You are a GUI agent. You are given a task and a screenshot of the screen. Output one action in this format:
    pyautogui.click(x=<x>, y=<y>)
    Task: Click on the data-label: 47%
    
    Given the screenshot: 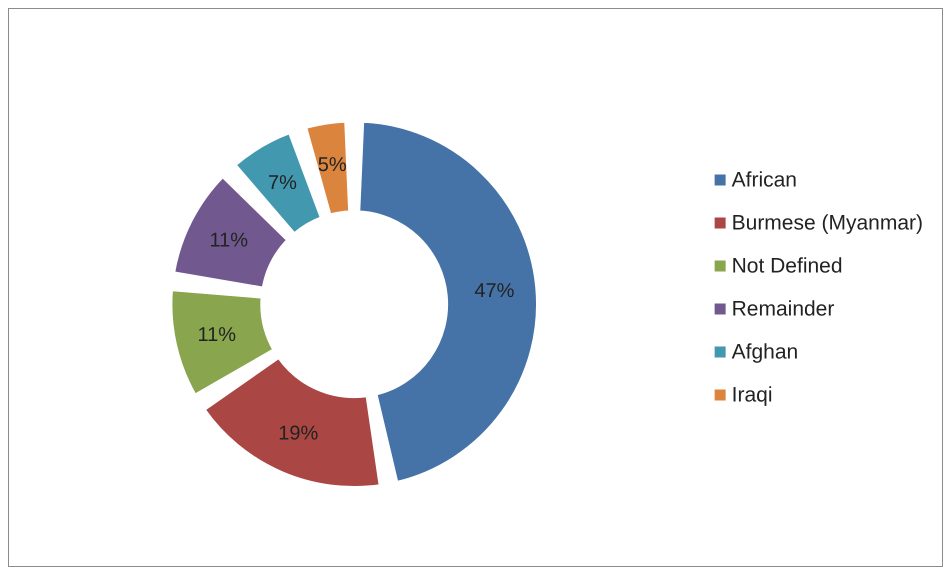 What is the action you would take?
    pyautogui.click(x=494, y=291)
    